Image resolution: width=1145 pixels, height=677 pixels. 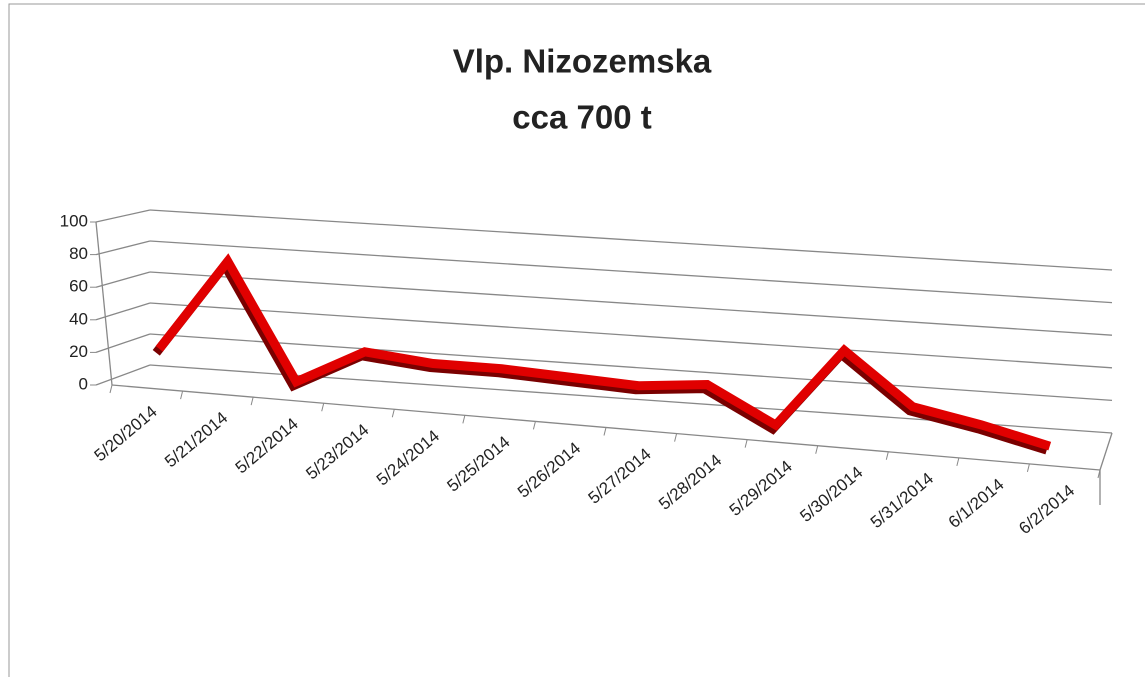 I want to click on x-tick-label: 5/25/2014, so click(x=478, y=463).